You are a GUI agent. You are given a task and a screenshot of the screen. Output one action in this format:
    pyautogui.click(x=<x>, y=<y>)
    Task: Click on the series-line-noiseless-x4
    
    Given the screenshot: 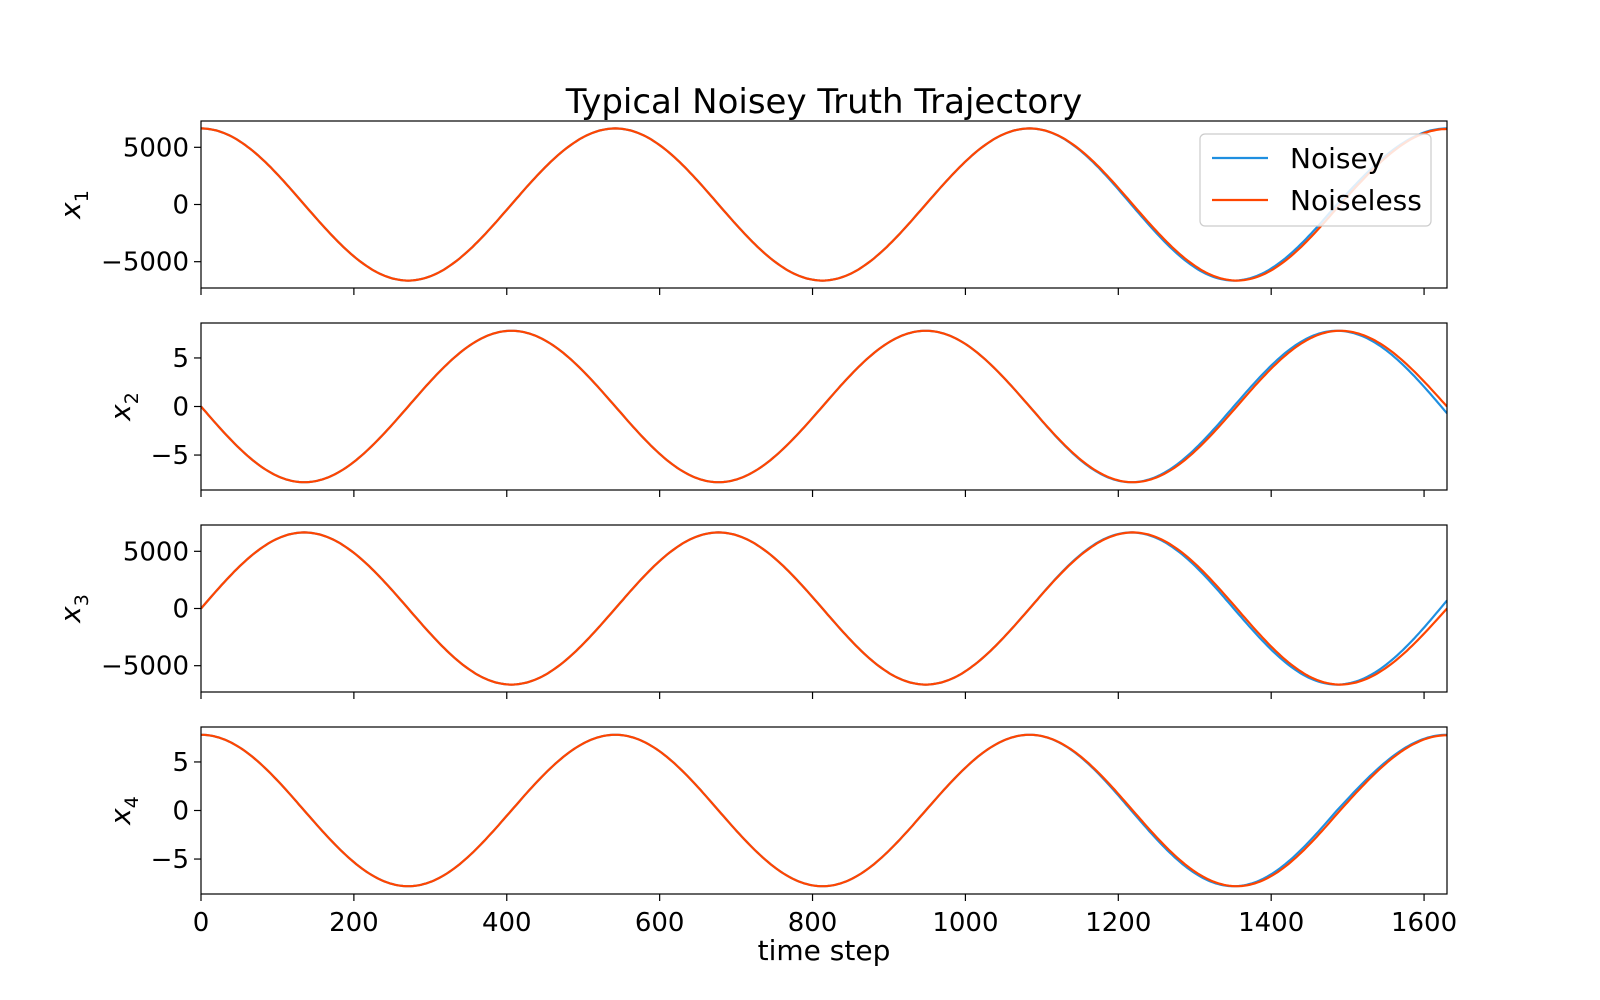 What is the action you would take?
    pyautogui.click(x=824, y=810)
    